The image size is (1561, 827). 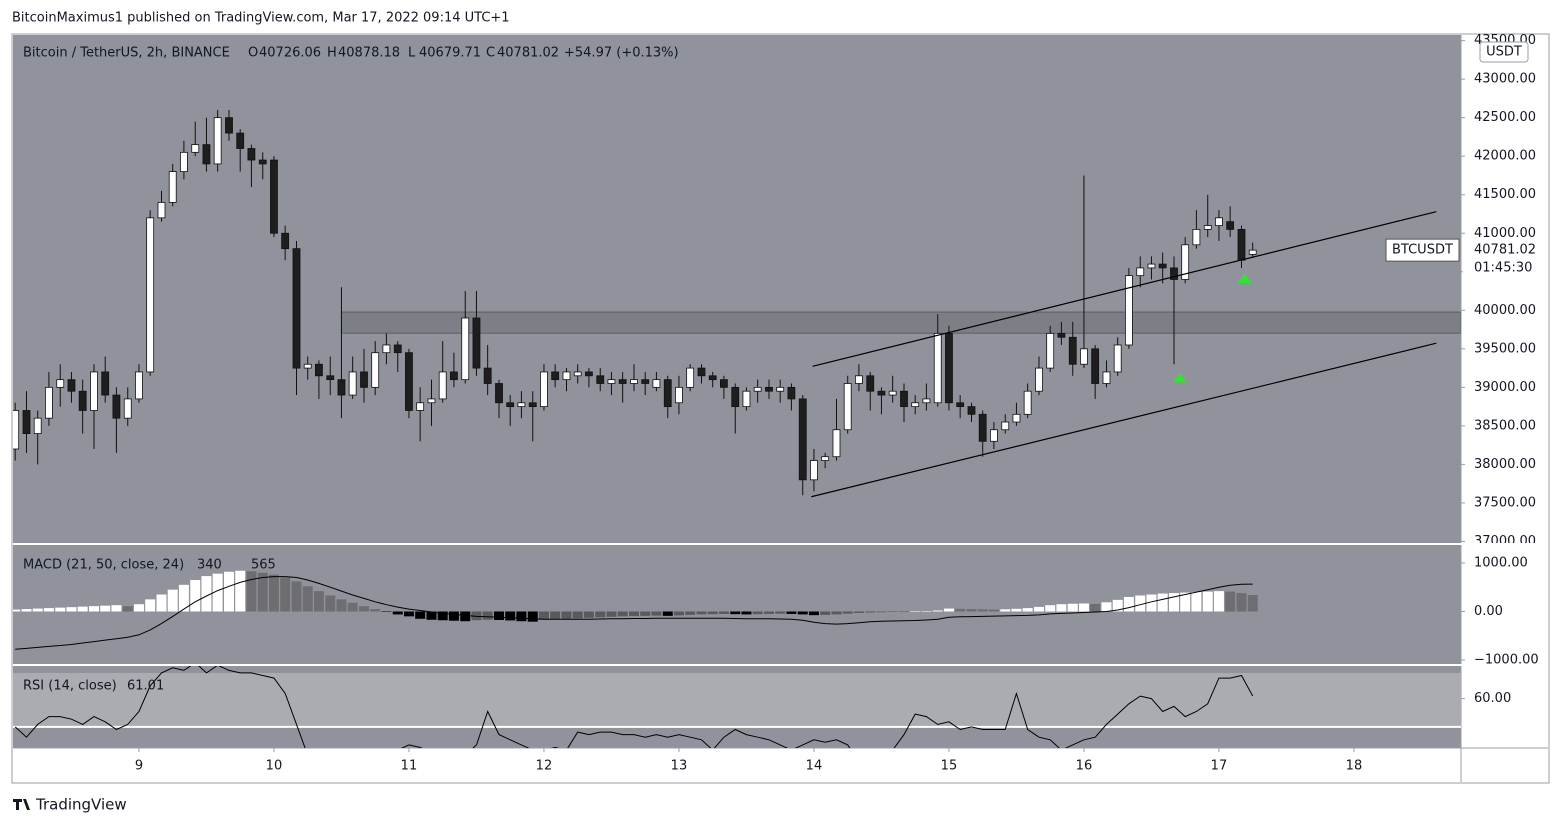 I want to click on y-tick-label: 40000.00, so click(x=1505, y=310).